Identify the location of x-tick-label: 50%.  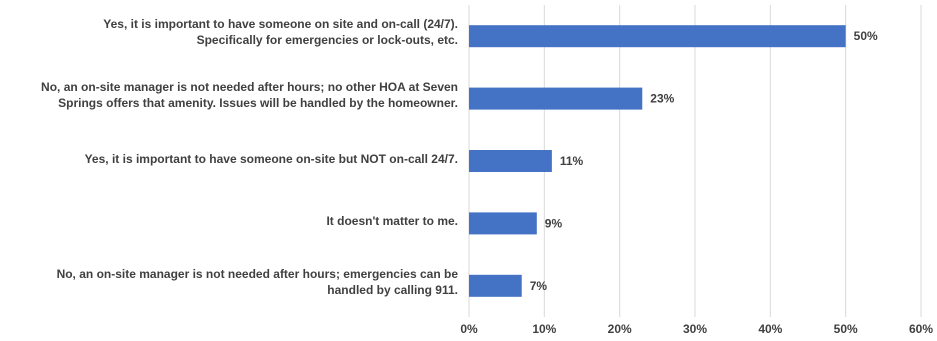
(846, 329).